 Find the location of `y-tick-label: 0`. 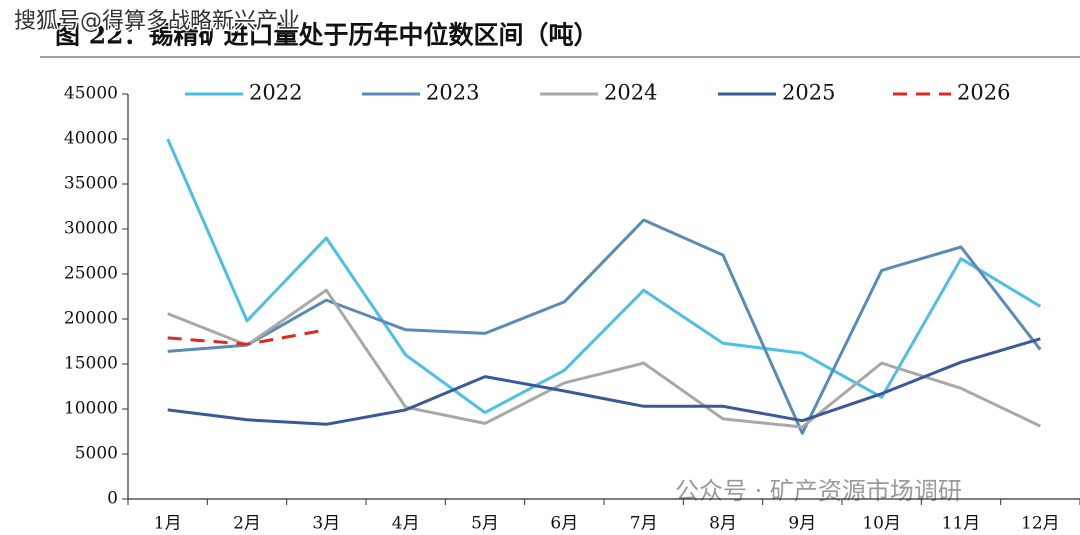

y-tick-label: 0 is located at coordinates (112, 499).